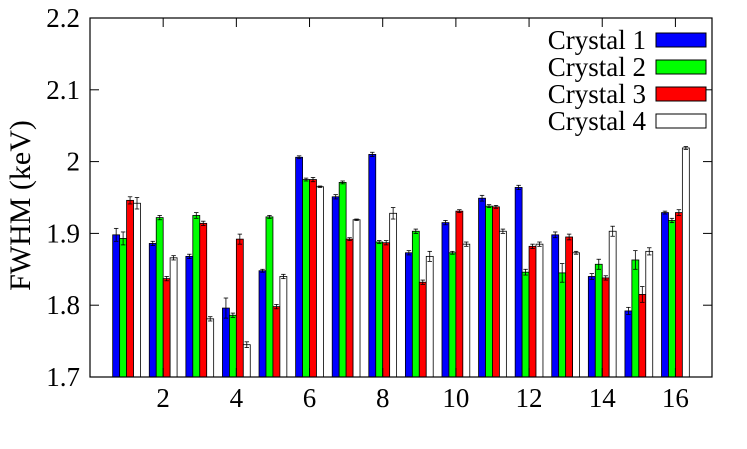  I want to click on errorbar-s4-c6, so click(320, 186).